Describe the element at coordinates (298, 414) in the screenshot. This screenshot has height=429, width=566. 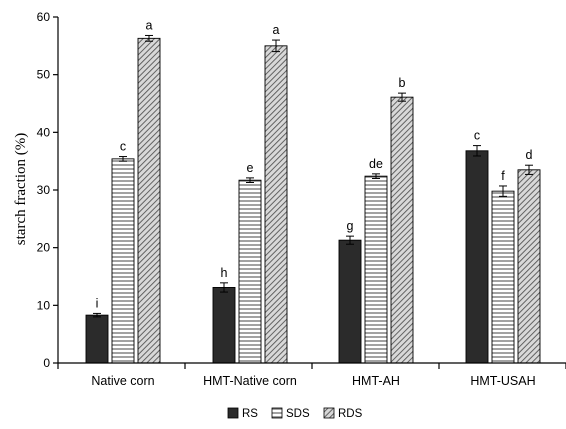
I see `legend-label-sds: SDS` at that location.